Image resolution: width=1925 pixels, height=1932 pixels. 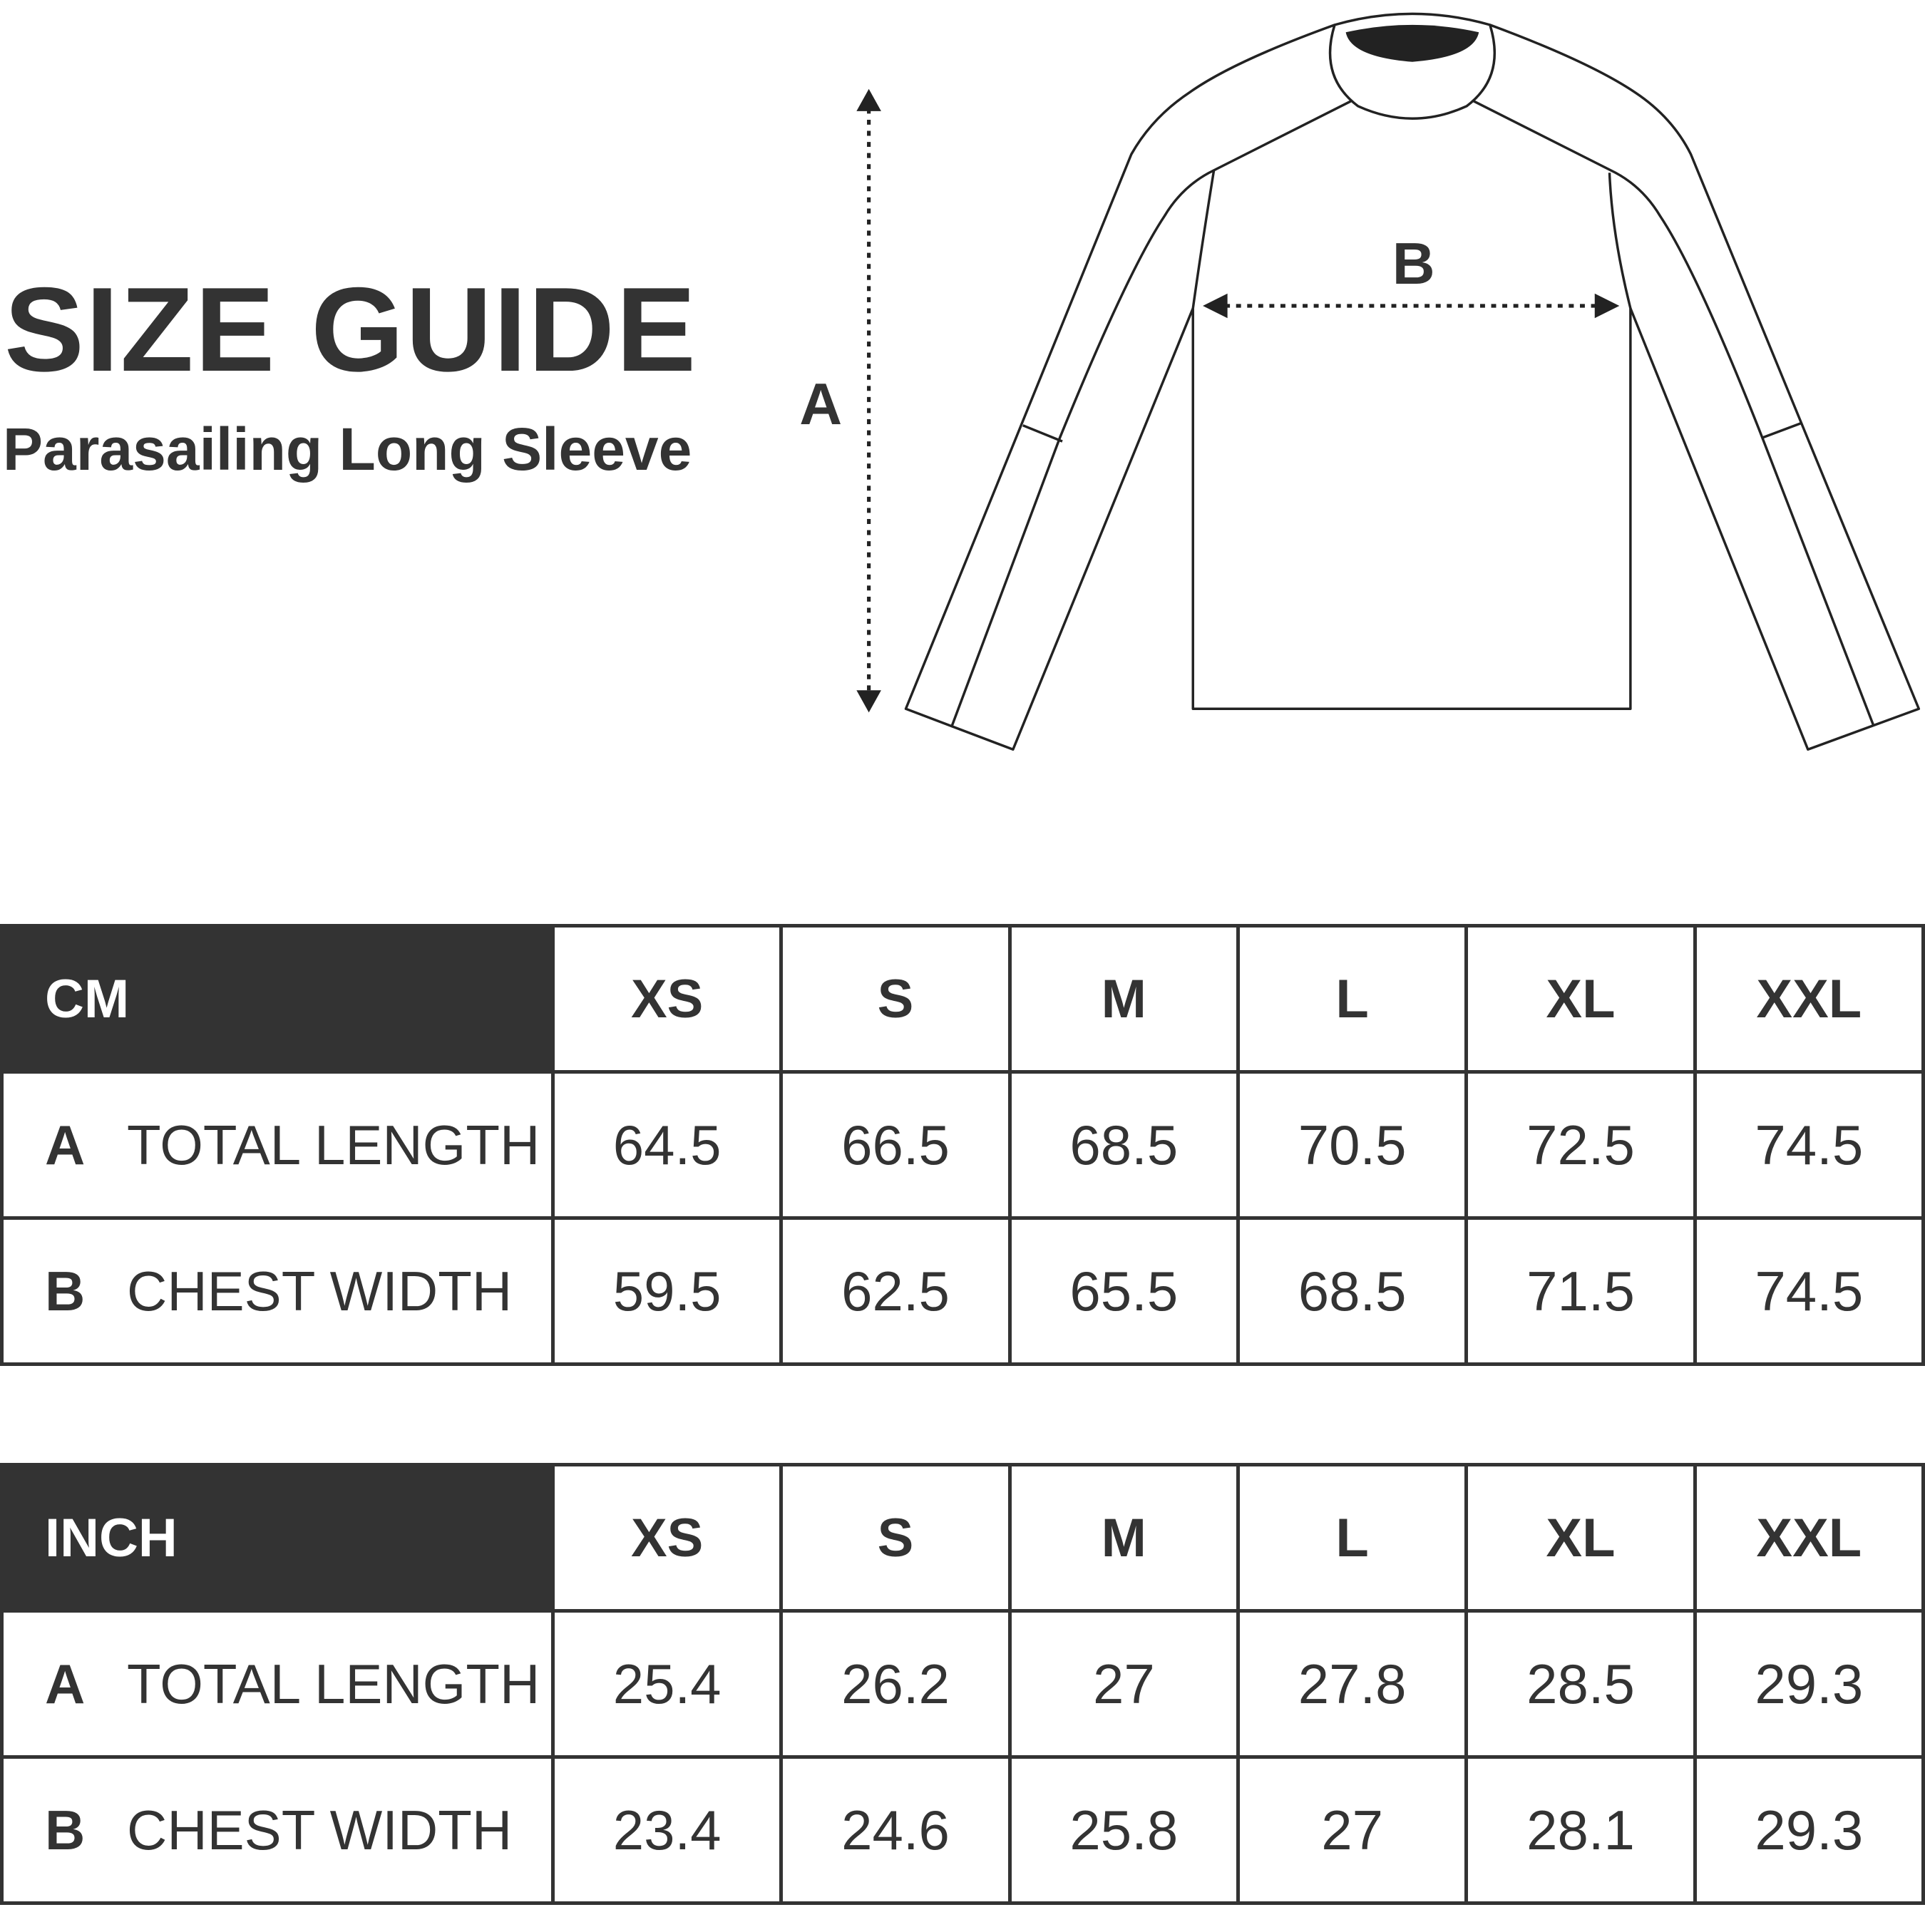 What do you see at coordinates (277, 1538) in the screenshot?
I see `unit-header: INCH` at bounding box center [277, 1538].